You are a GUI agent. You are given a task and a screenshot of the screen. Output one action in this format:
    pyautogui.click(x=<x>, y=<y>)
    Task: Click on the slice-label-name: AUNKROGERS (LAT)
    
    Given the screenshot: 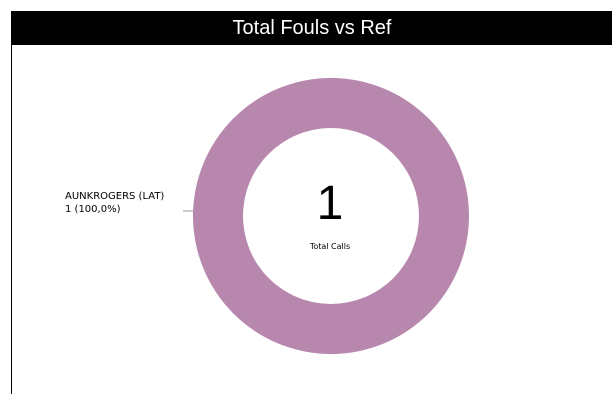 What is the action you would take?
    pyautogui.click(x=115, y=196)
    